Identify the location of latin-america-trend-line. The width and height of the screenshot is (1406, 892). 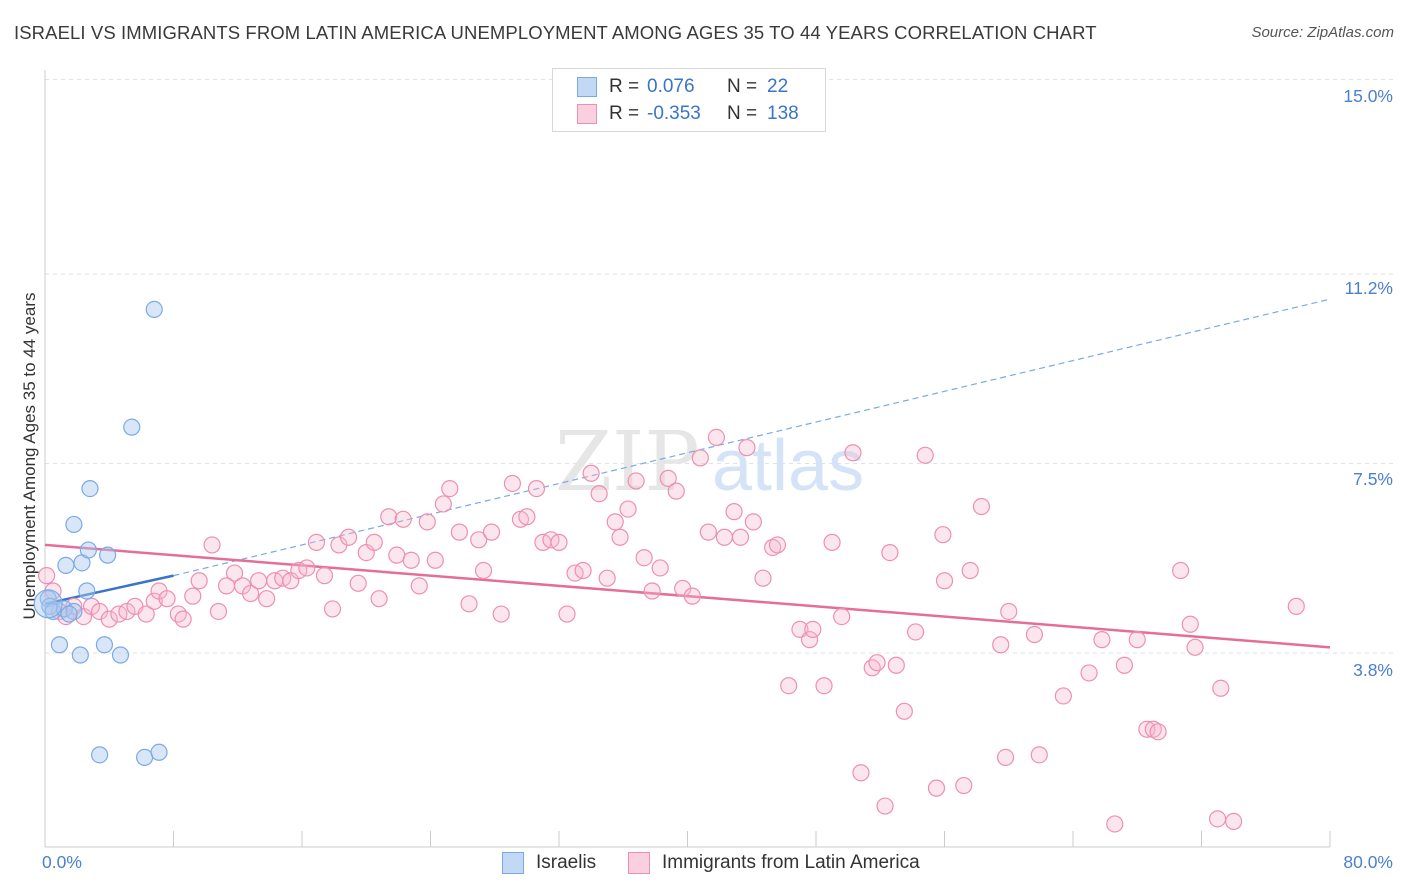
(687, 596).